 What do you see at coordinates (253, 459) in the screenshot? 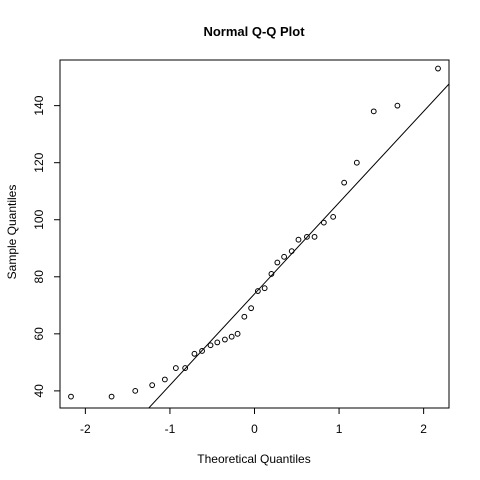
I see `x-axis-label: Theoretical Quantiles` at bounding box center [253, 459].